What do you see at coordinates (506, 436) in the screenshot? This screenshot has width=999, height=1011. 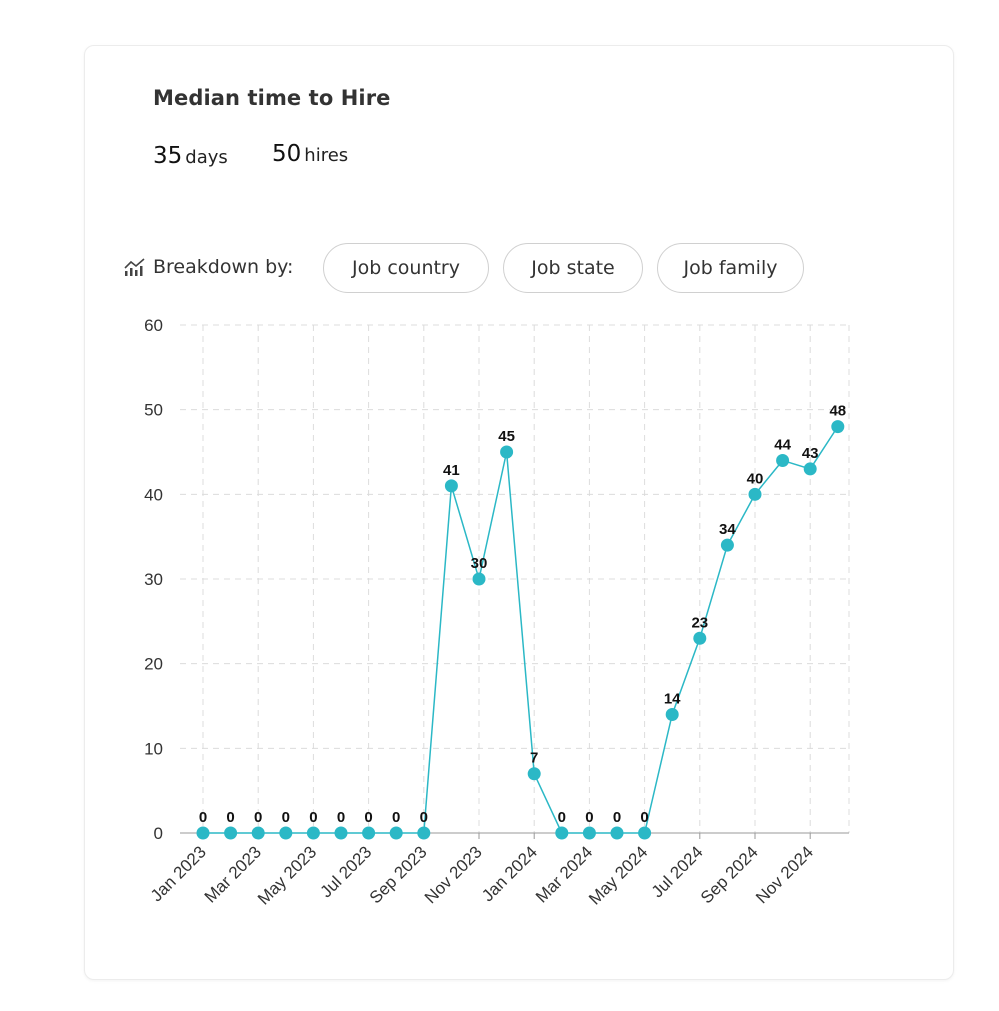 I see `data-label: 45` at bounding box center [506, 436].